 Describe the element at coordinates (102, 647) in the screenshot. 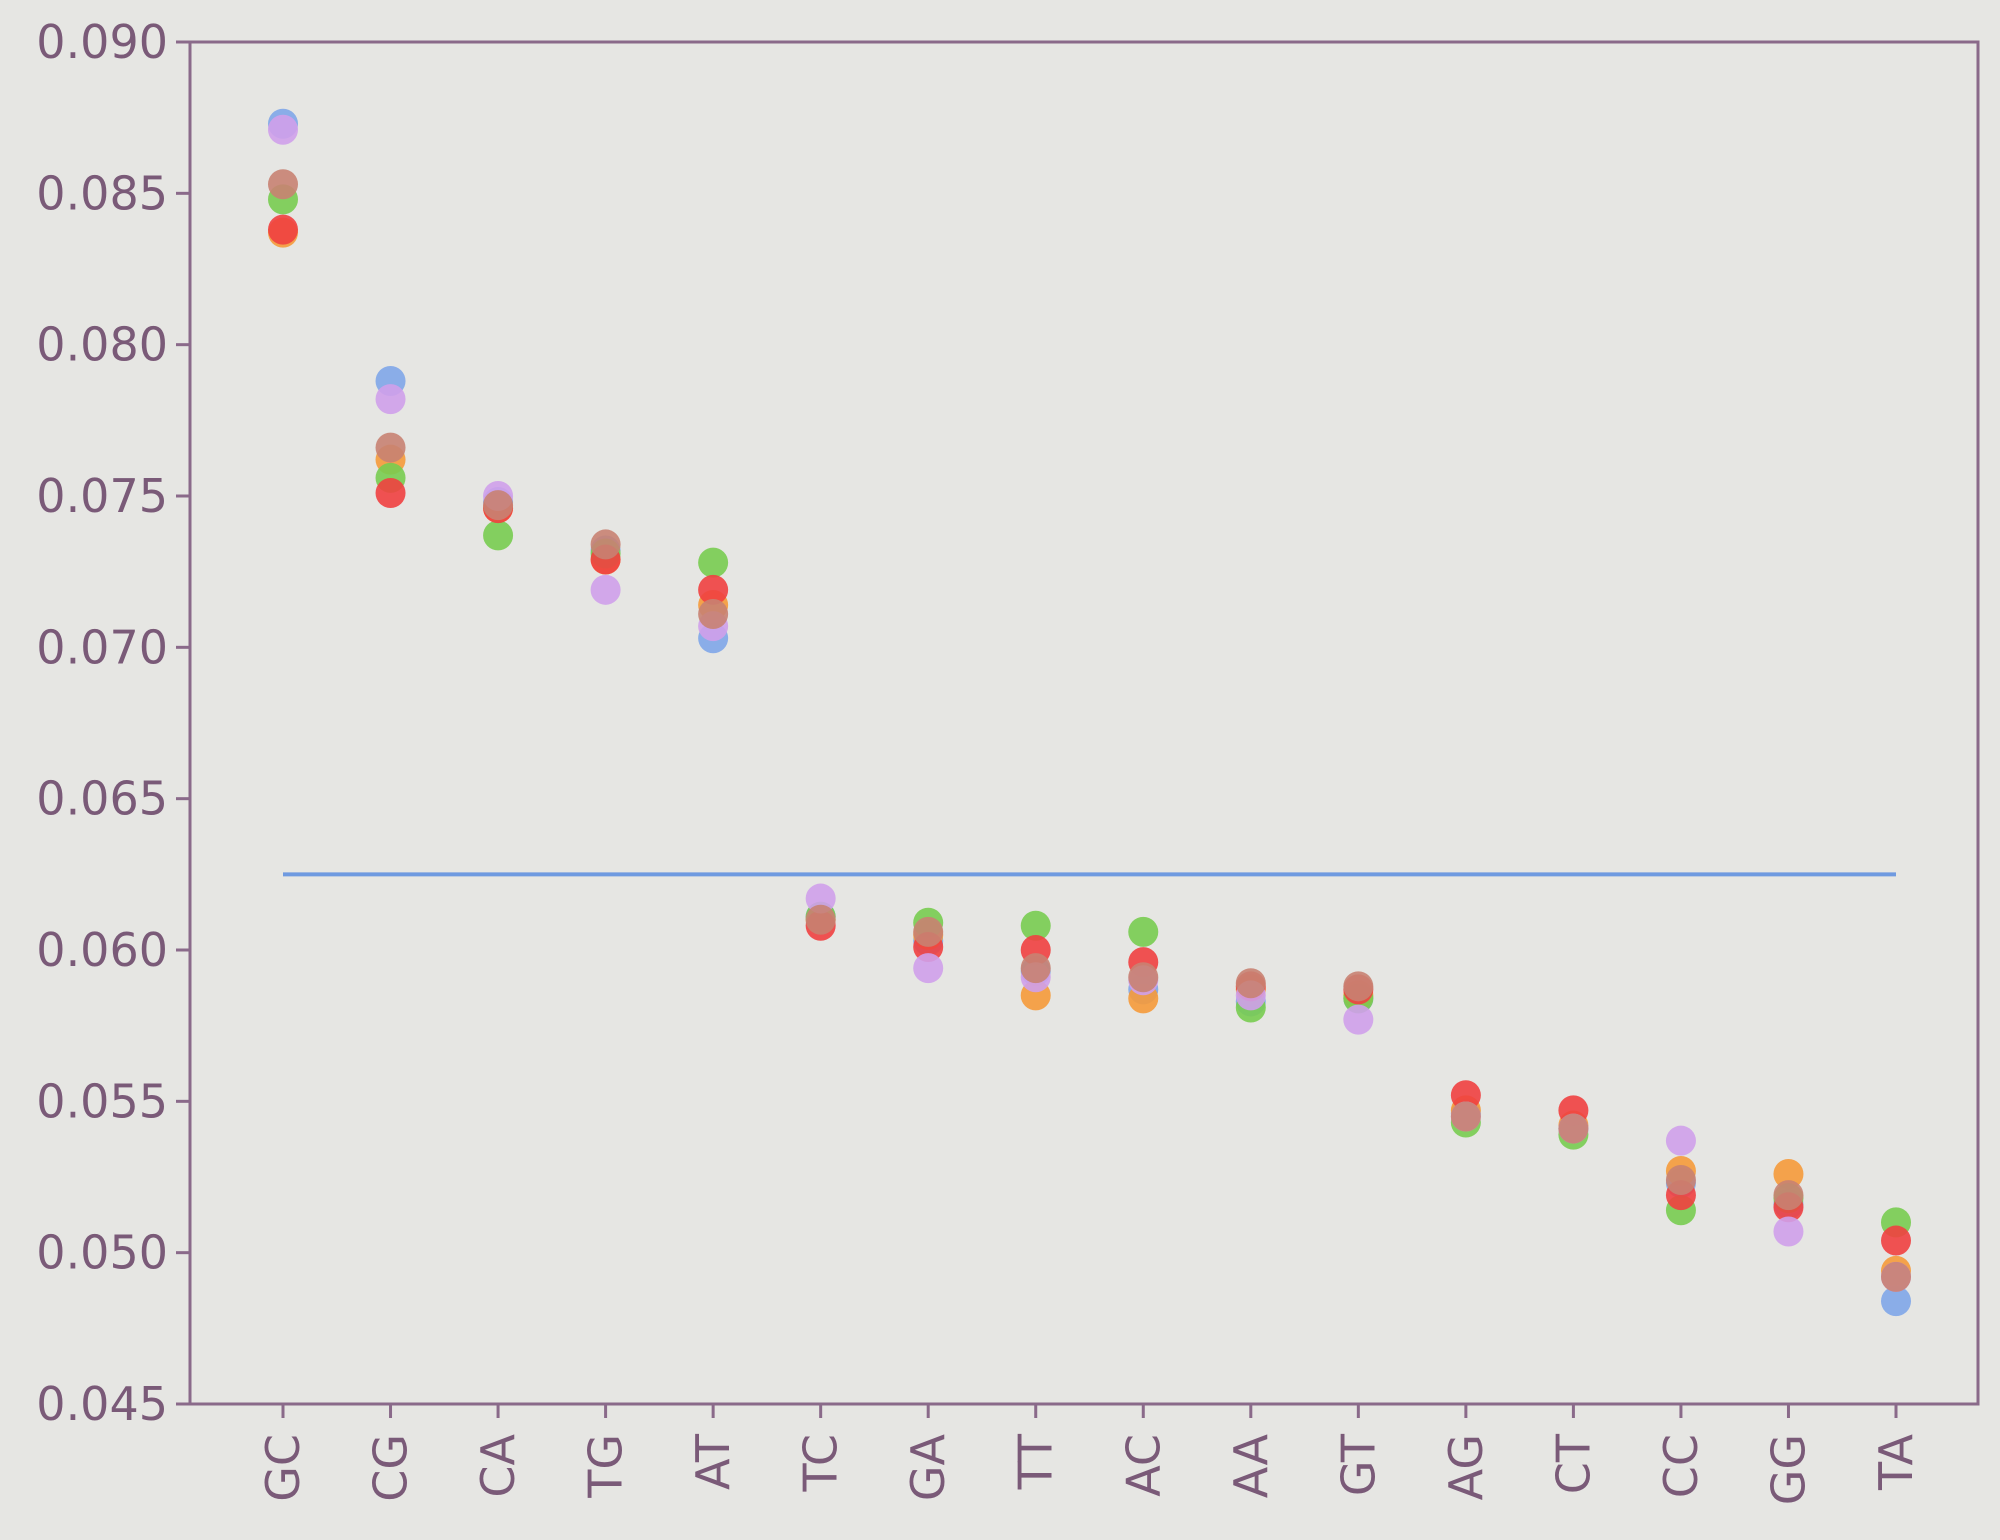

I see `y-tick-label: 0.070` at that location.